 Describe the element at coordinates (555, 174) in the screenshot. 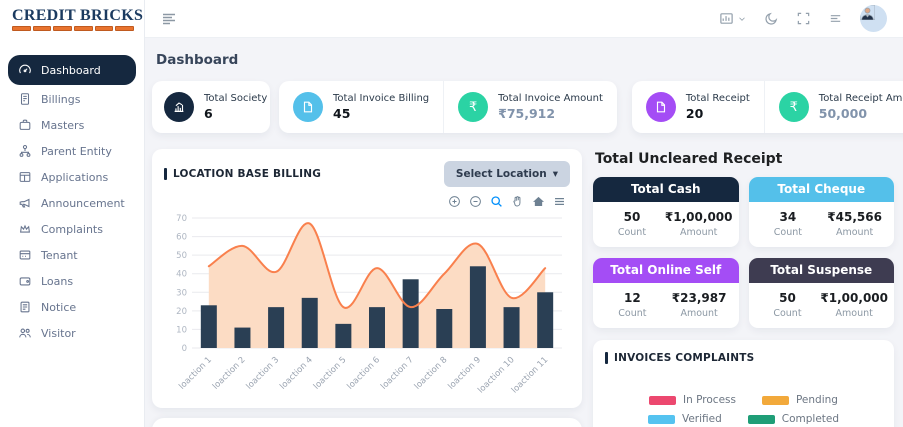

I see `caret-down-icon: ▾` at that location.